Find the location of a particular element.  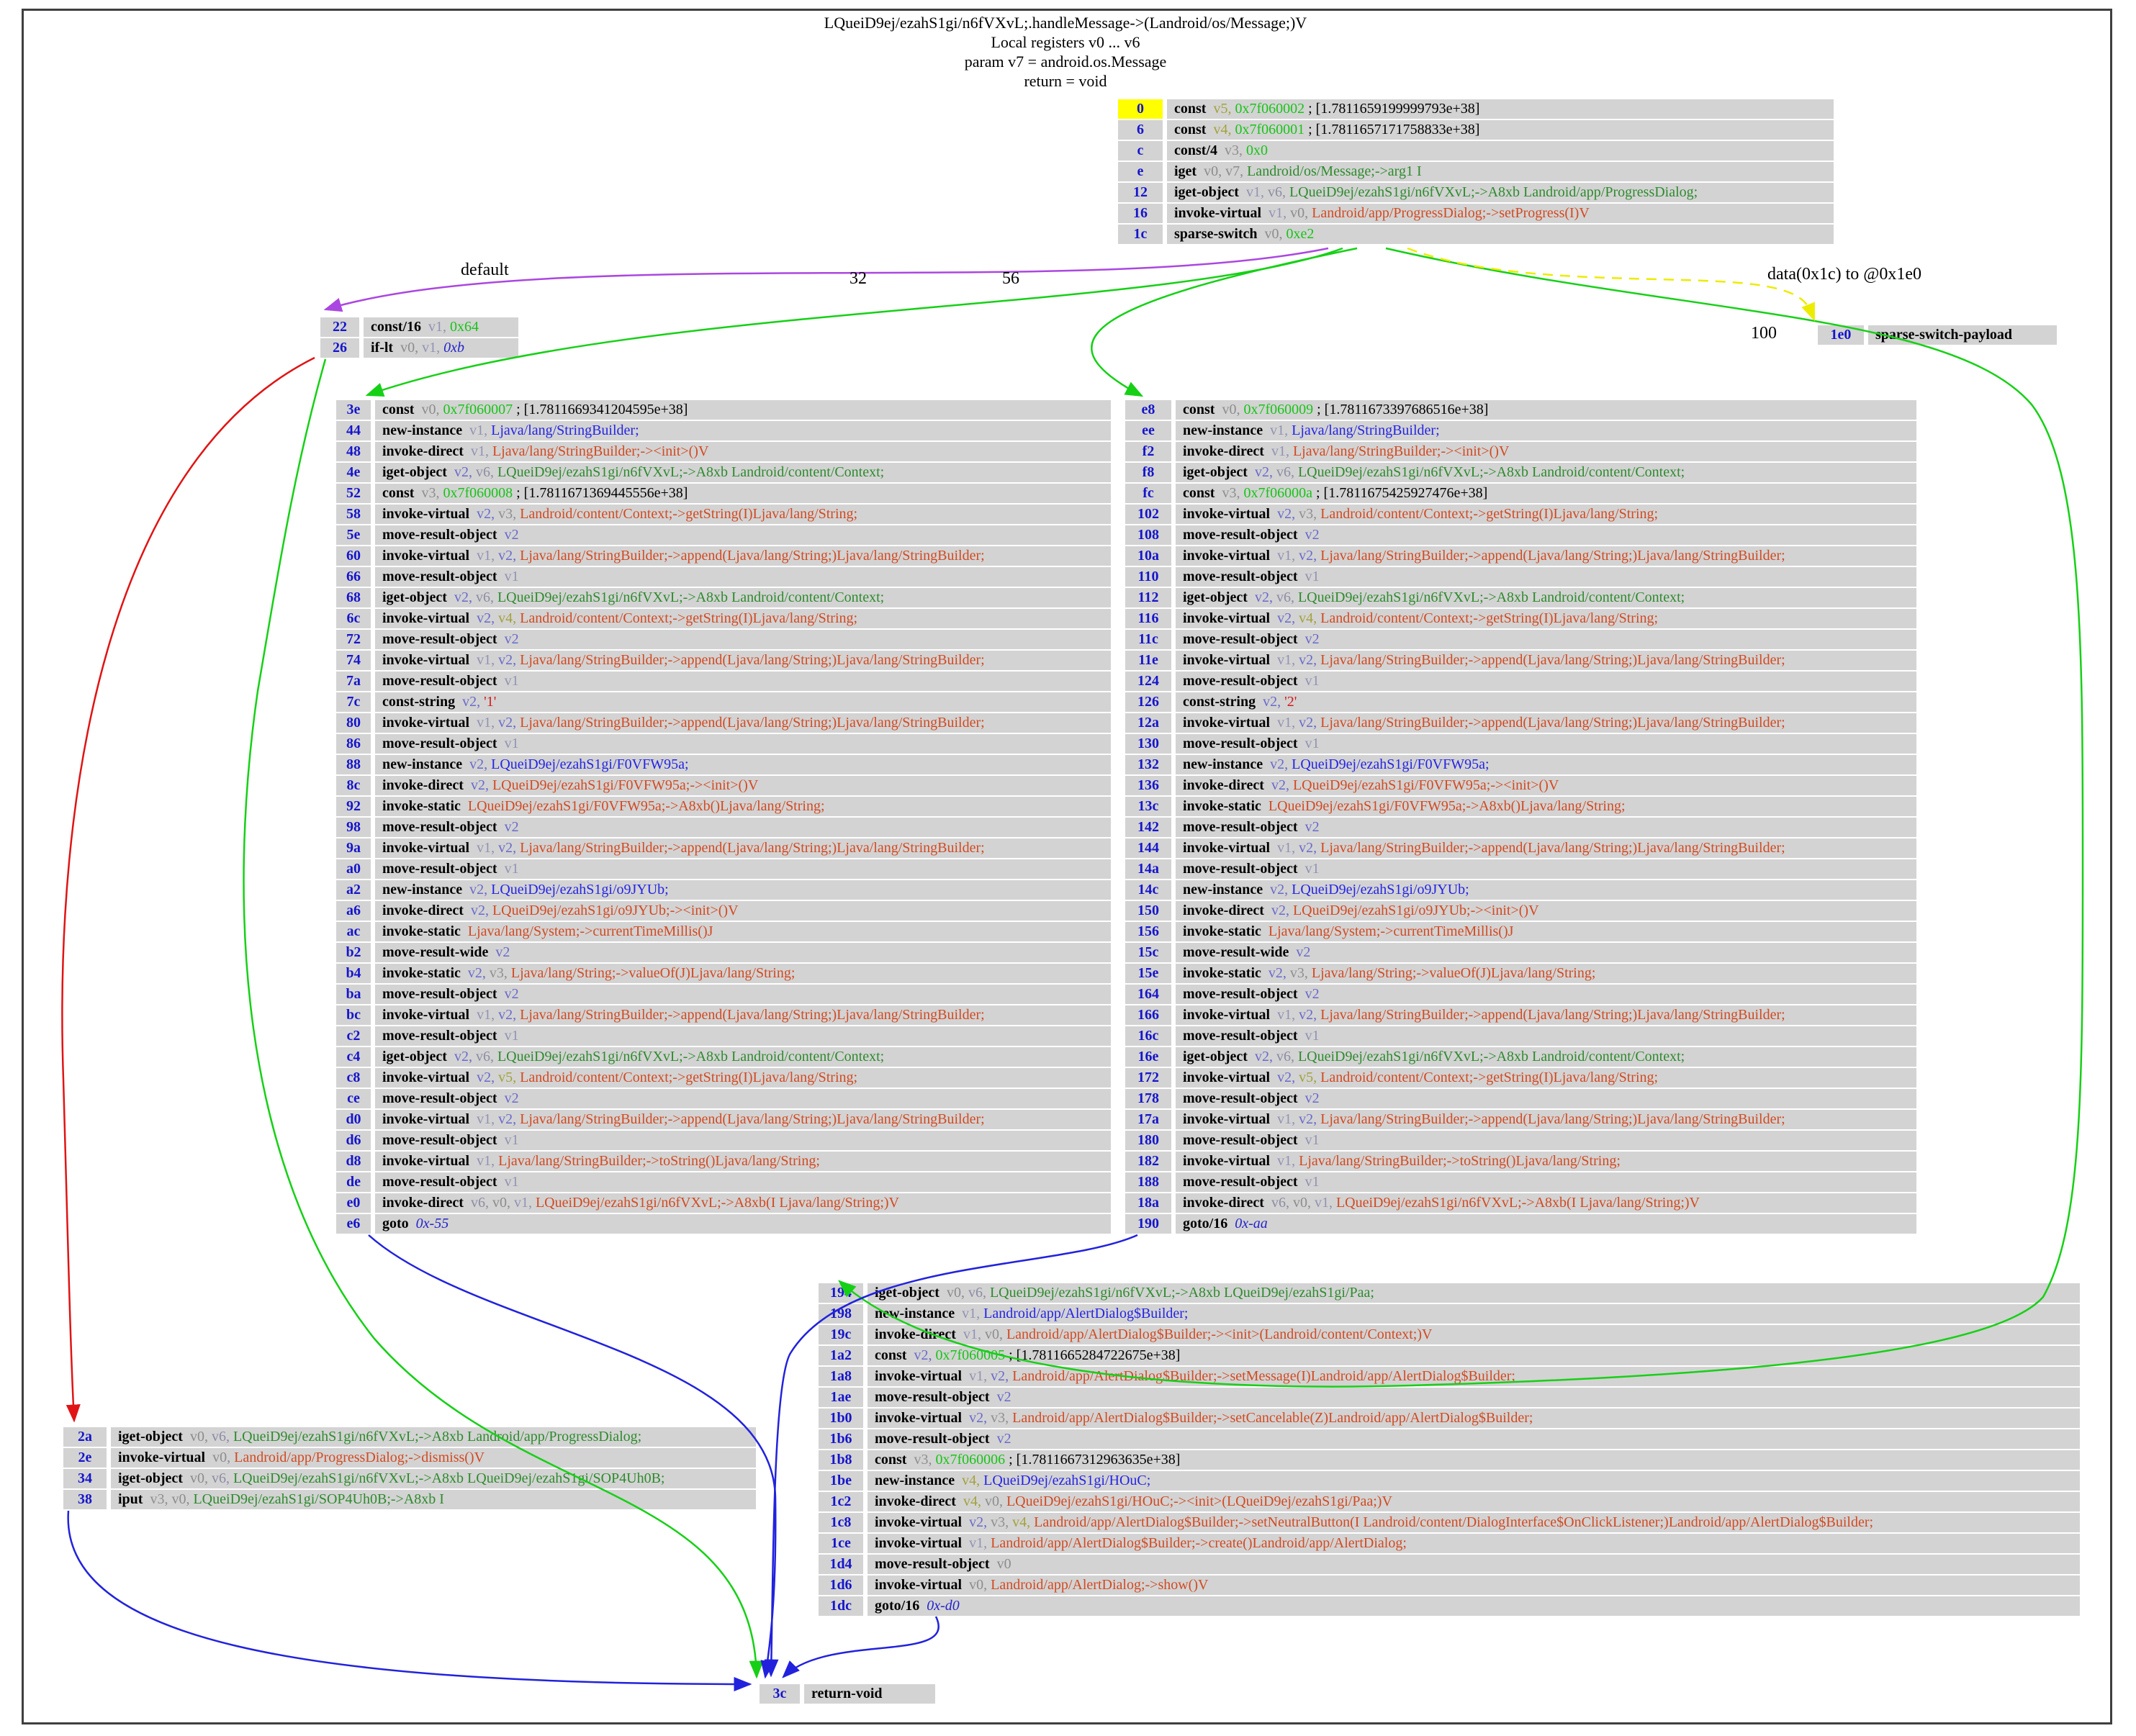

instruction-row-14a: 14a move-result-object v1 is located at coordinates (1520, 869).